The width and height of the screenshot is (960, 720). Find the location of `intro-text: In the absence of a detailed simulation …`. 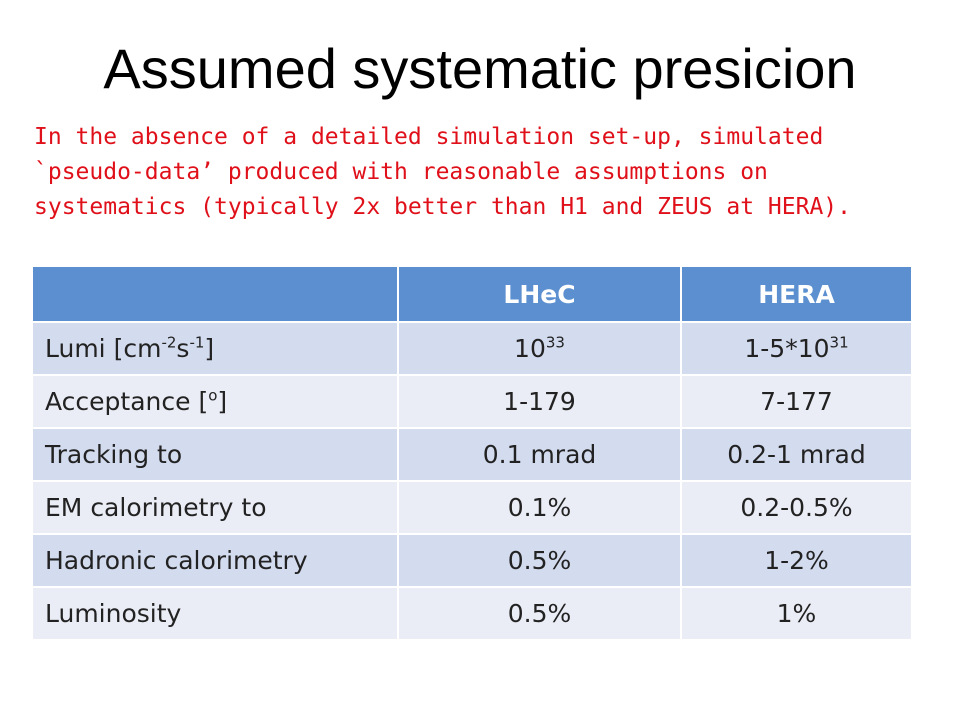

intro-text: In the absence of a detailed simulation … is located at coordinates (484, 172).